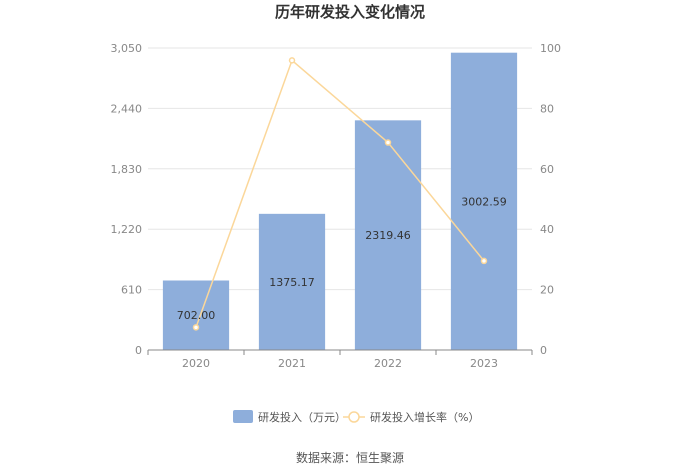 The width and height of the screenshot is (700, 474). Describe the element at coordinates (127, 229) in the screenshot. I see `y-left-tick-label: 1,220` at that location.